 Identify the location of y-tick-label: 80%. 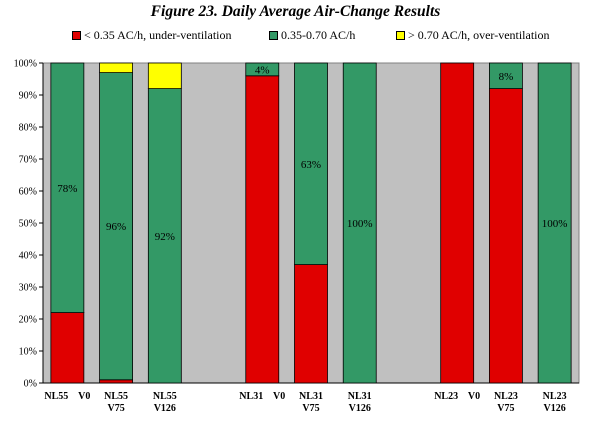
(28, 128).